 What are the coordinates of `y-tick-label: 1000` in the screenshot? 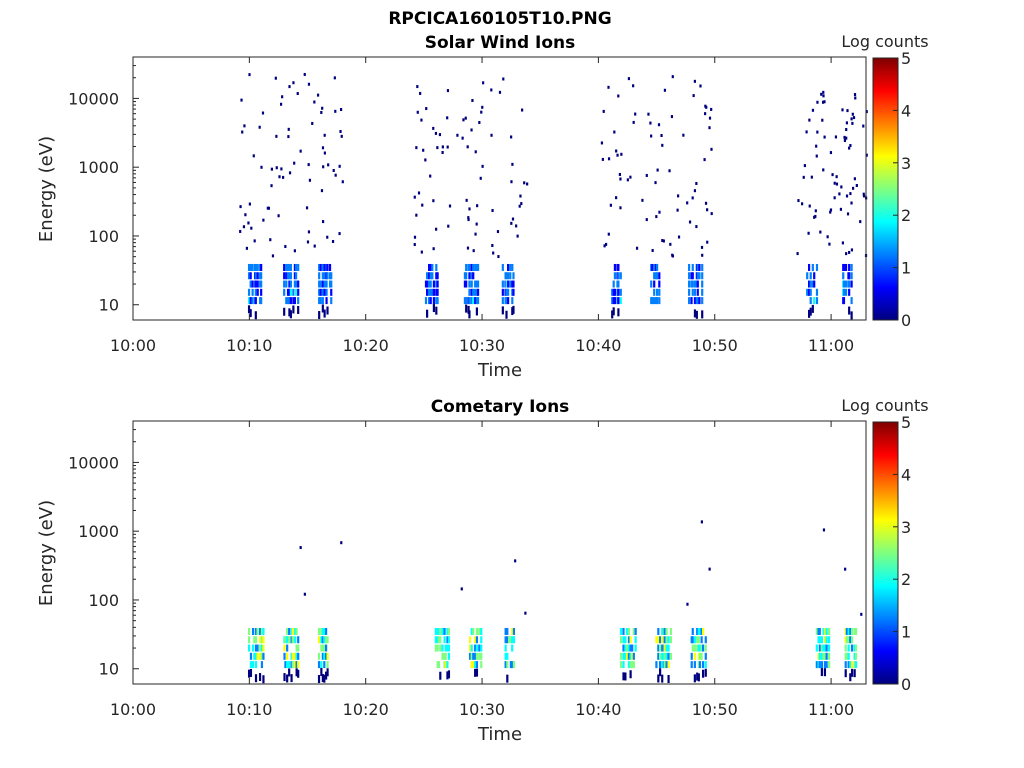 It's located at (98, 167).